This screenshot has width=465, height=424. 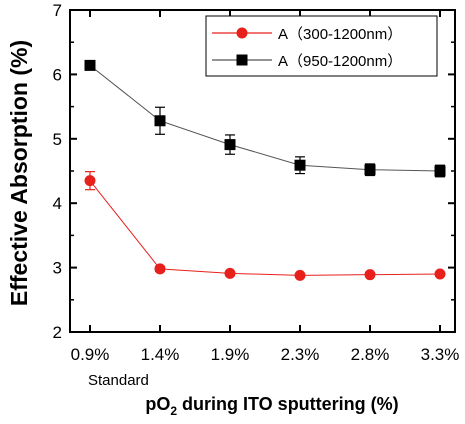 What do you see at coordinates (157, 404) in the screenshot?
I see `x-axis-title-main: pO` at bounding box center [157, 404].